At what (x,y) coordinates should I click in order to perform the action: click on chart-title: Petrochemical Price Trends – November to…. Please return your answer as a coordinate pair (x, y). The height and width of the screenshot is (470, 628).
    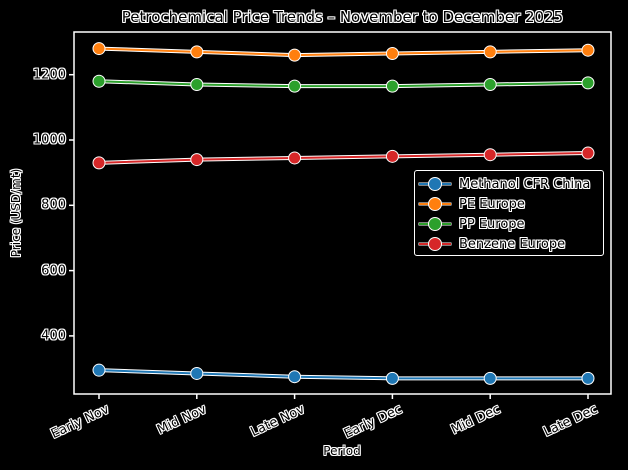
    Looking at the image, I should click on (342, 17).